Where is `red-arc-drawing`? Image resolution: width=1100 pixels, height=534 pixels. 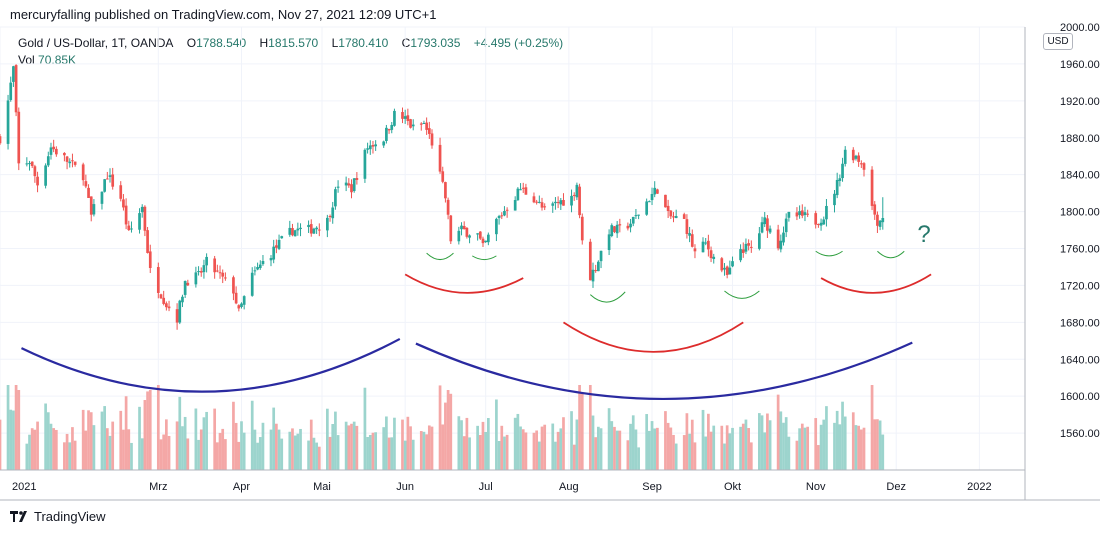 red-arc-drawing is located at coordinates (876, 283).